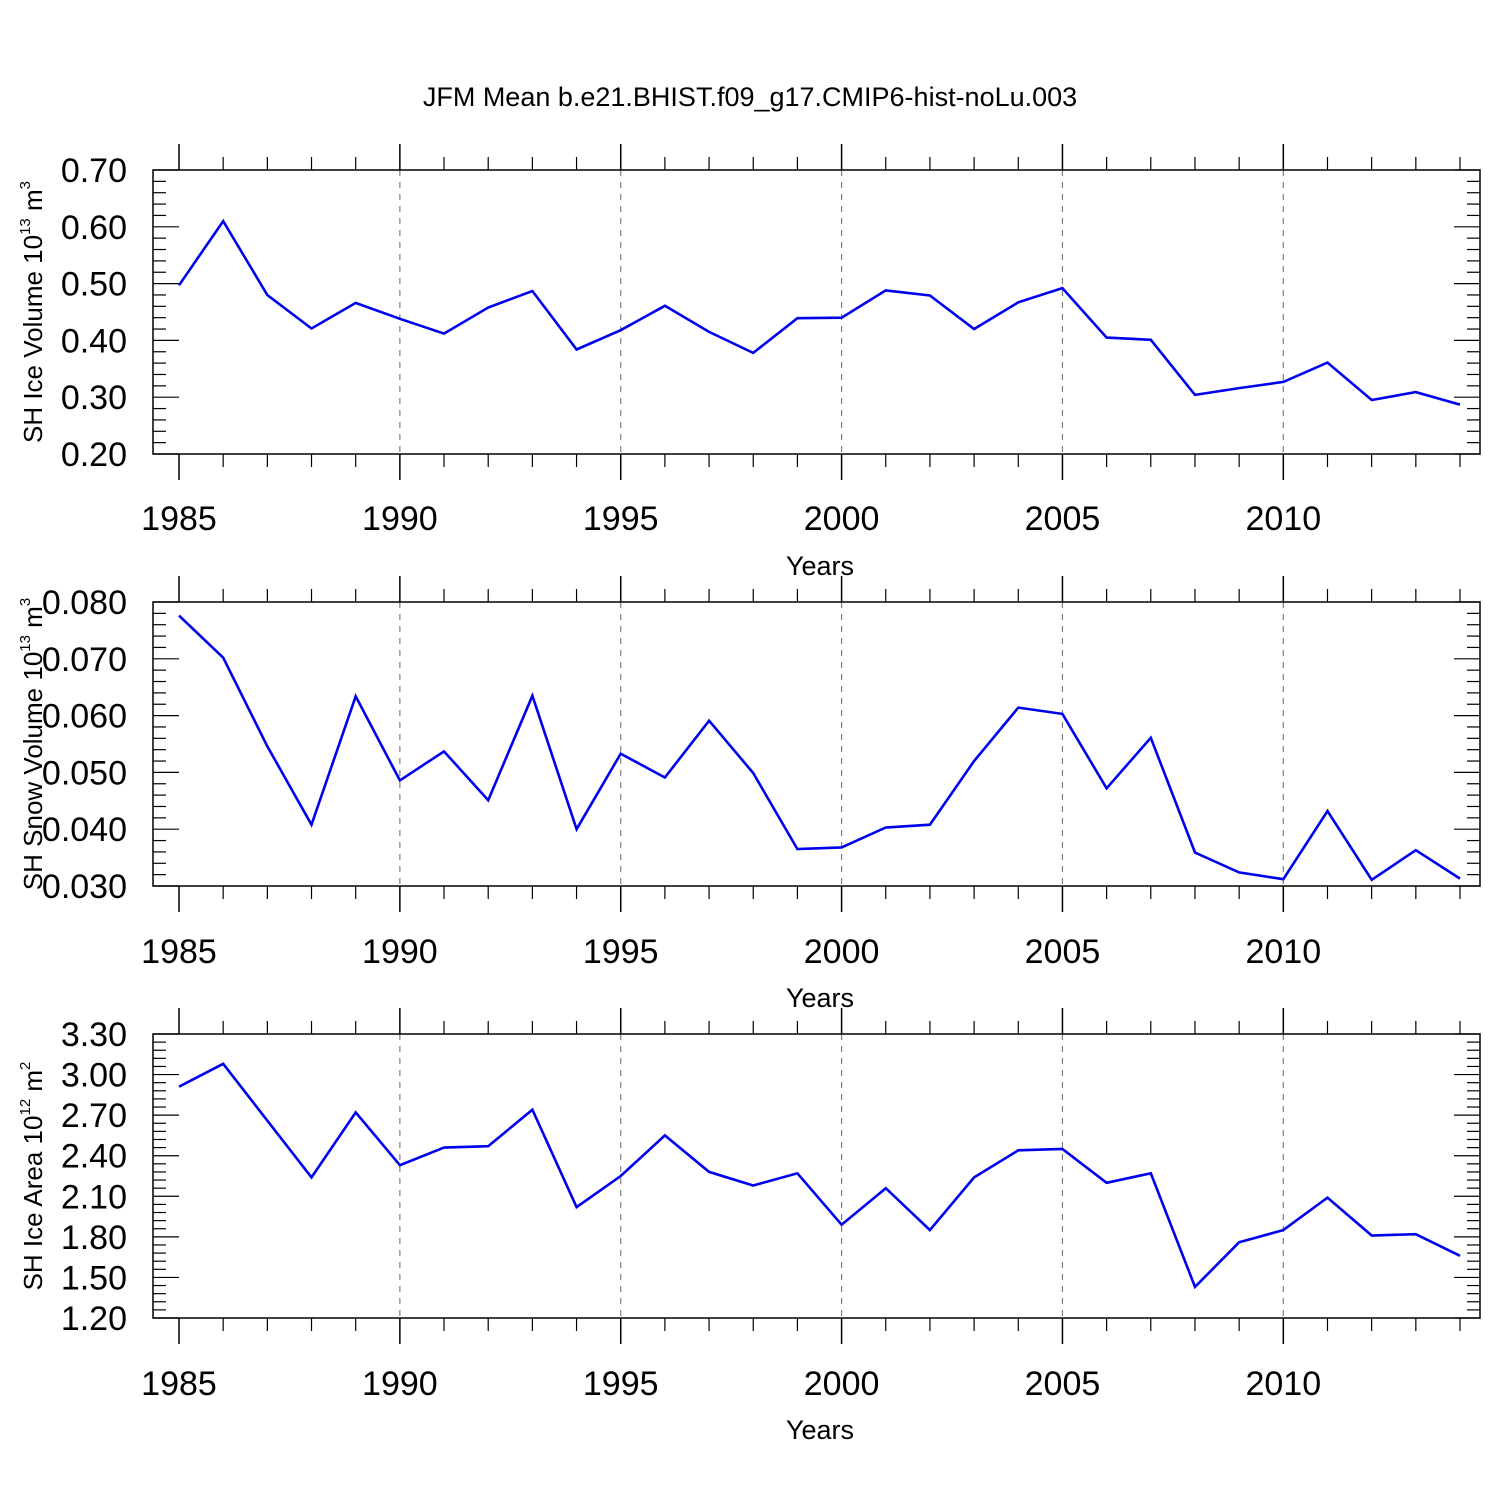  I want to click on ytick-label: 0.20, so click(94, 455).